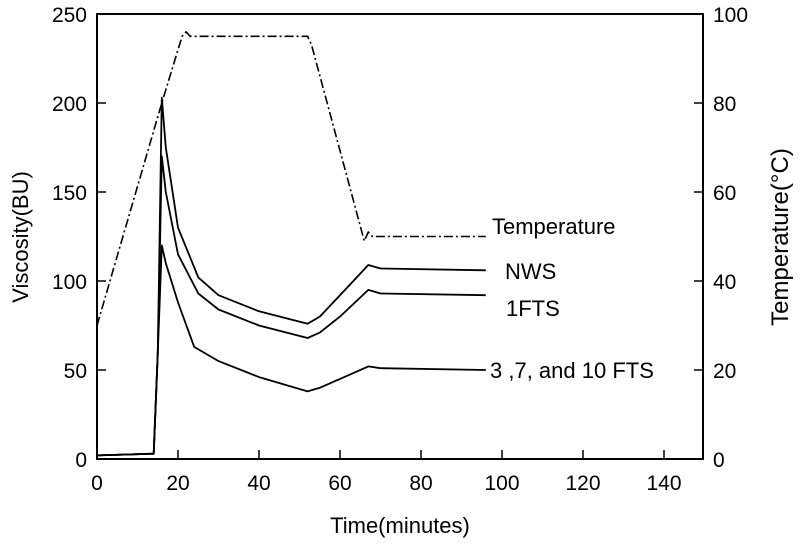 The image size is (800, 545). Describe the element at coordinates (339, 483) in the screenshot. I see `x-tick-label: 60` at that location.